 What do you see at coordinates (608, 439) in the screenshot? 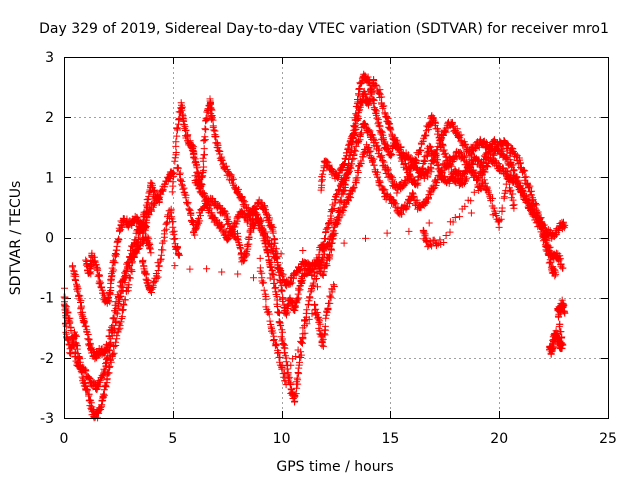
I see `x-tick-label: 25` at bounding box center [608, 439].